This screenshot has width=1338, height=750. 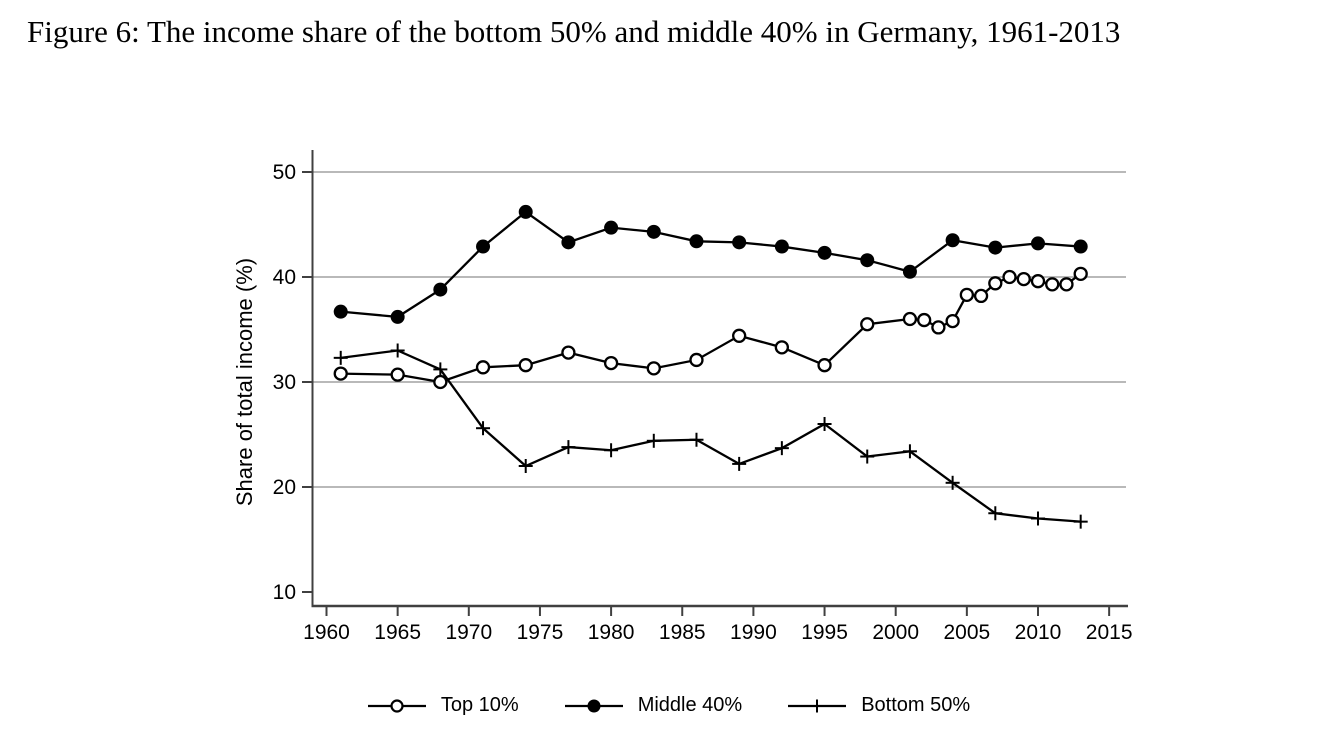 What do you see at coordinates (916, 705) in the screenshot?
I see `legend-label-bottom-50: Bottom 50%` at bounding box center [916, 705].